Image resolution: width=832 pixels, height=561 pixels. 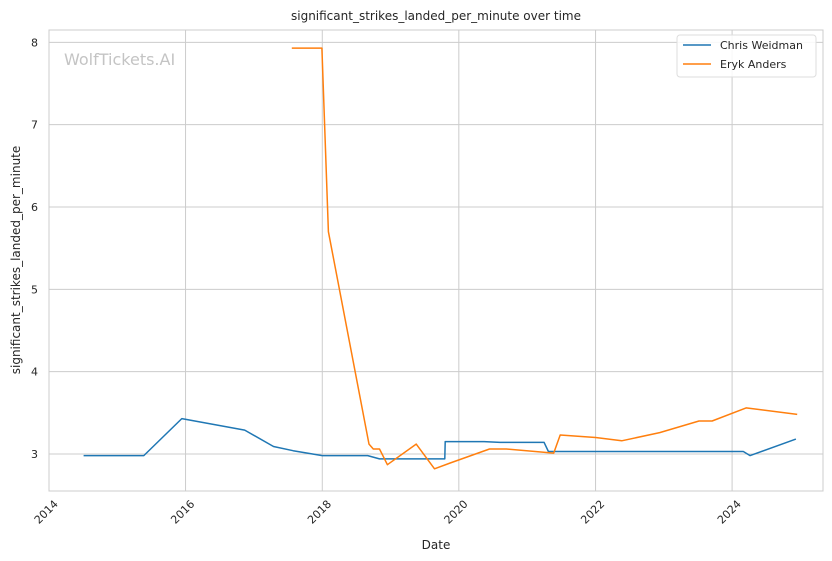 I want to click on y-axis-label: significant_strikes_landed_per_minute, so click(x=16, y=260).